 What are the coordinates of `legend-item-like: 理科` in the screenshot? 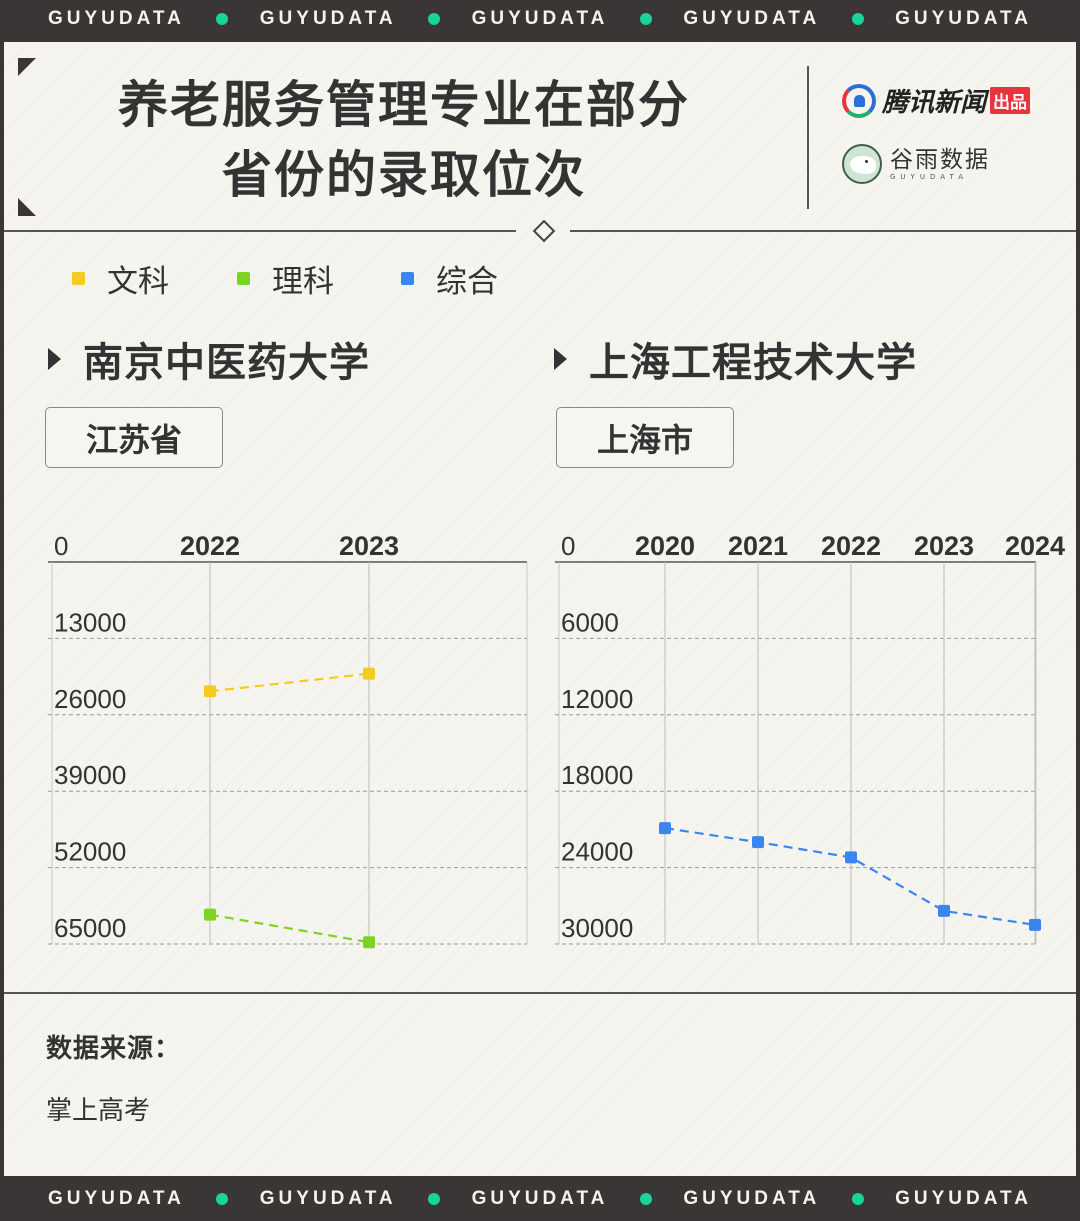 It's located at (285, 279).